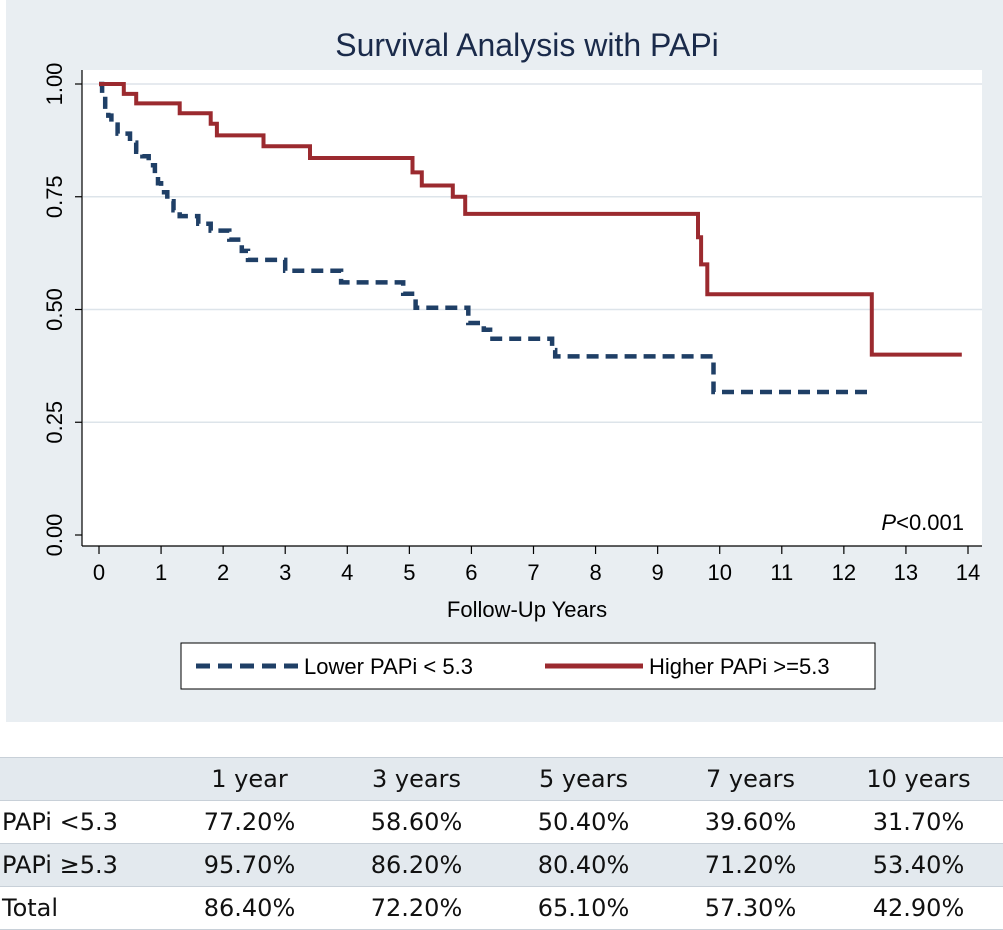 The height and width of the screenshot is (930, 1003). I want to click on table-row-label: PAPi <5.3, so click(83, 822).